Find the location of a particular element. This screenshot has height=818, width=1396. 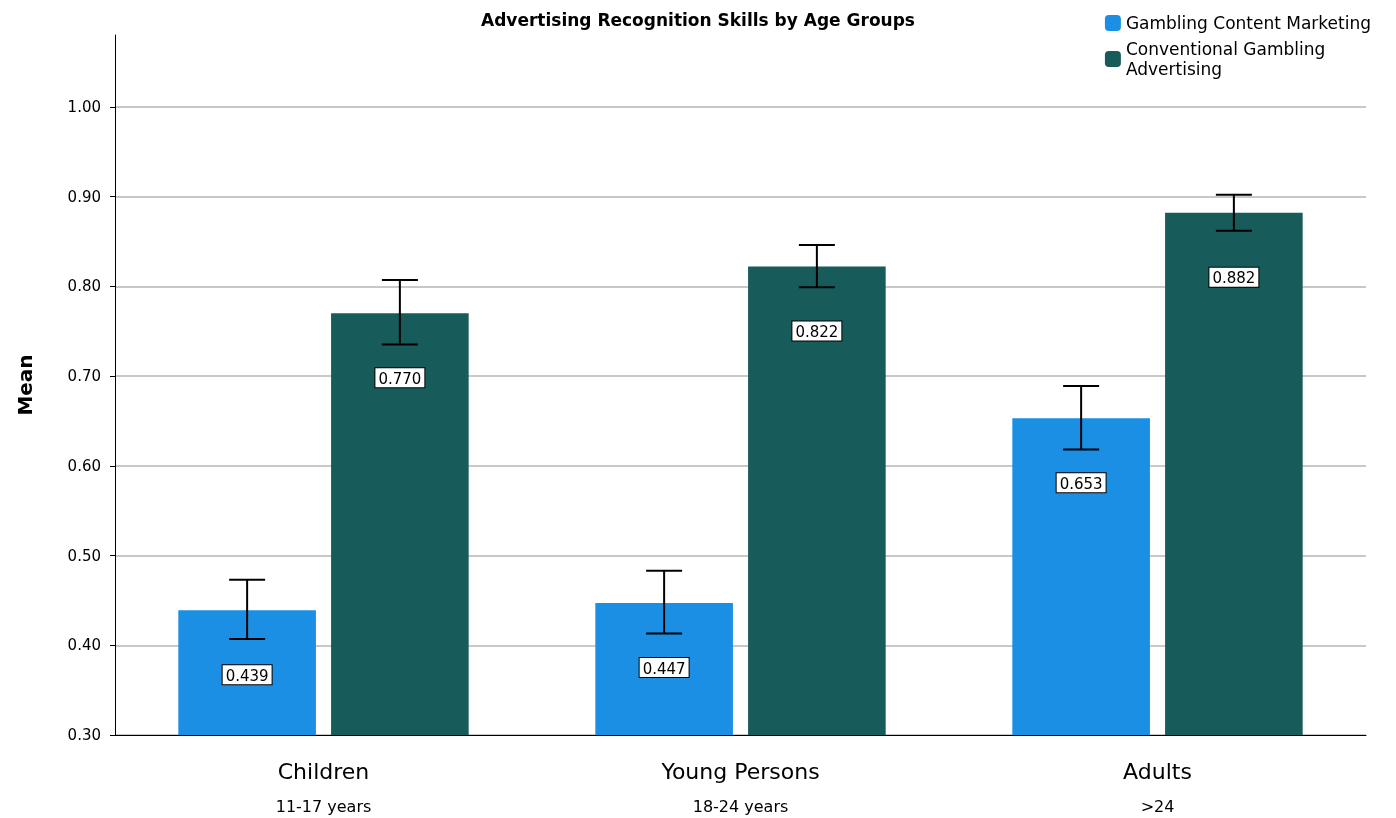

chart-title: Advertising Recognition Skills by Age Groups is located at coordinates (698, 19).